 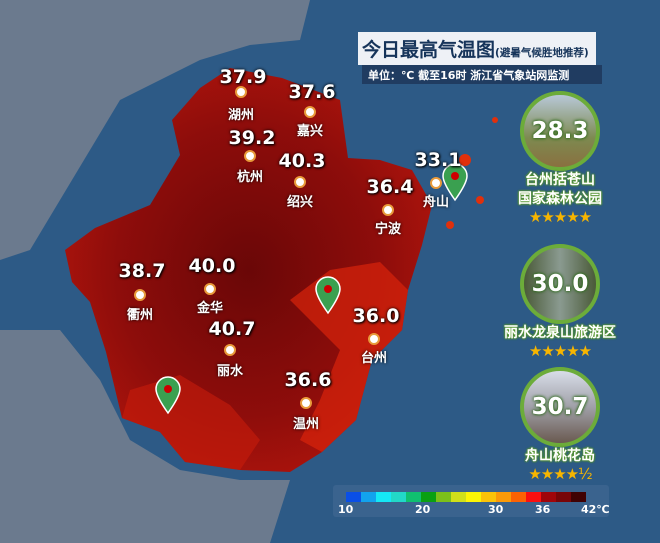 What do you see at coordinates (388, 229) in the screenshot?
I see `city-name: 宁波` at bounding box center [388, 229].